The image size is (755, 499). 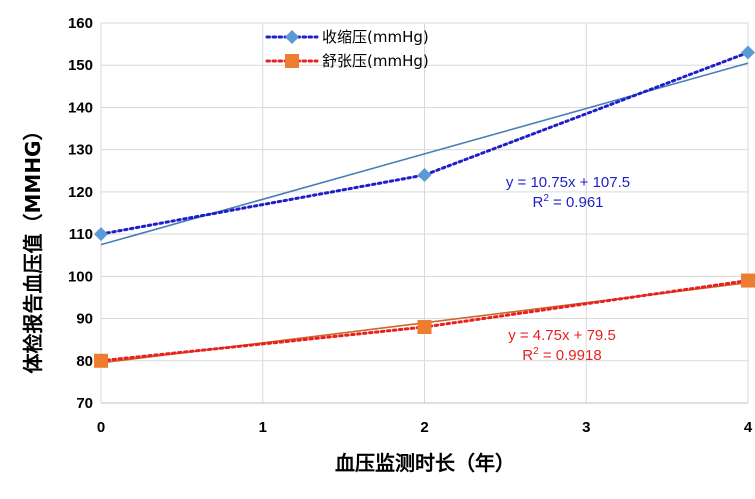 I want to click on x-tick-label: 1, so click(x=263, y=427).